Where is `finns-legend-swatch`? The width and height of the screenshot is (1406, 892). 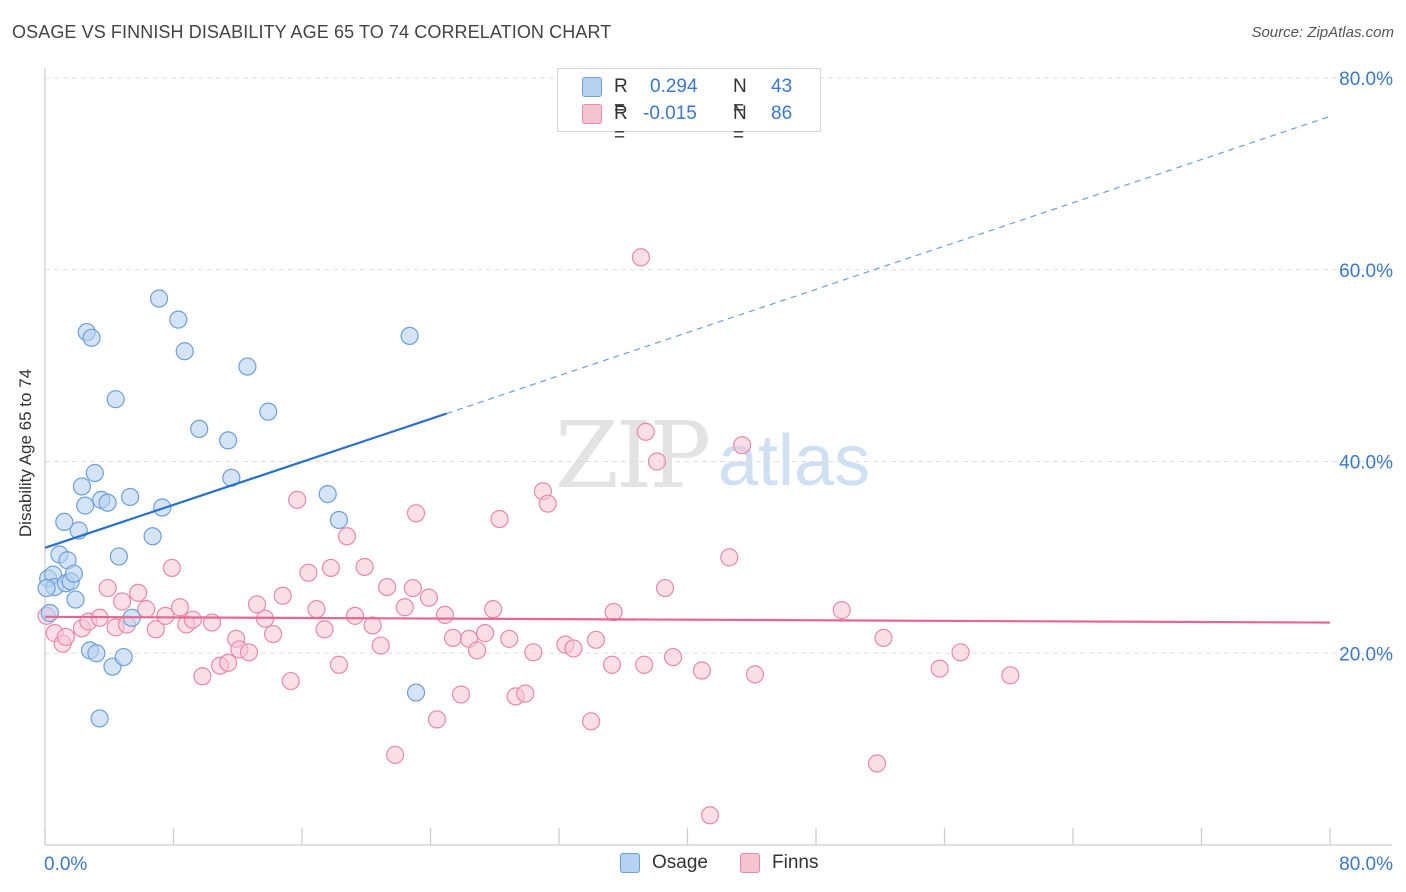
finns-legend-swatch is located at coordinates (750, 863).